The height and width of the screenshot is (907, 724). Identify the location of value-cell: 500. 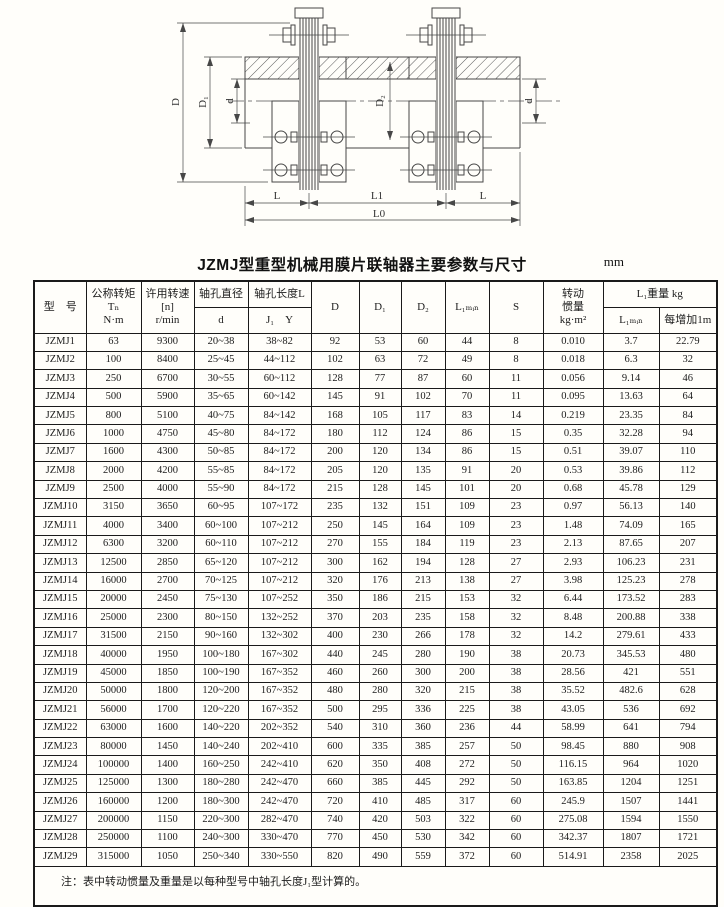
(335, 710).